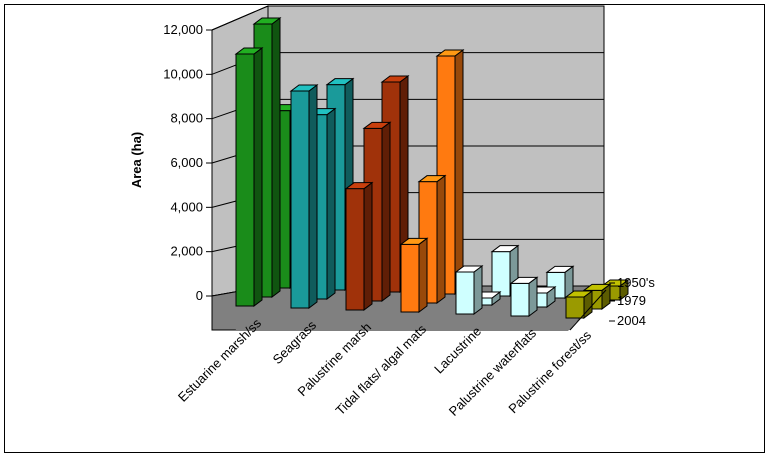 This screenshot has width=771, height=459. Describe the element at coordinates (186, 118) in the screenshot. I see `y-tick-label: 8,000` at that location.